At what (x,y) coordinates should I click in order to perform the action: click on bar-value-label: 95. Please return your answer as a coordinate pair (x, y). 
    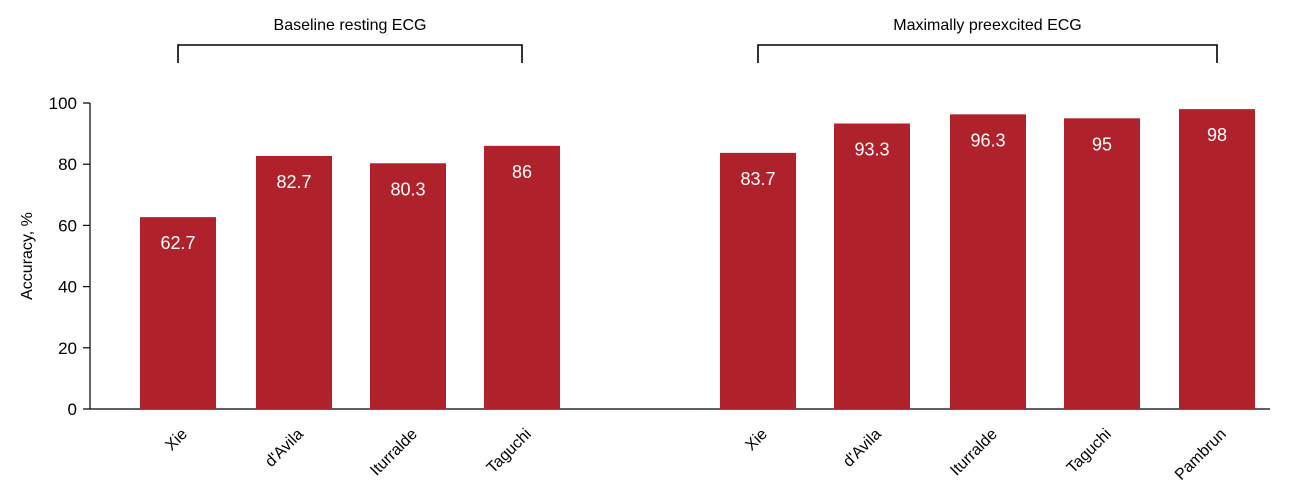
    Looking at the image, I should click on (1102, 144).